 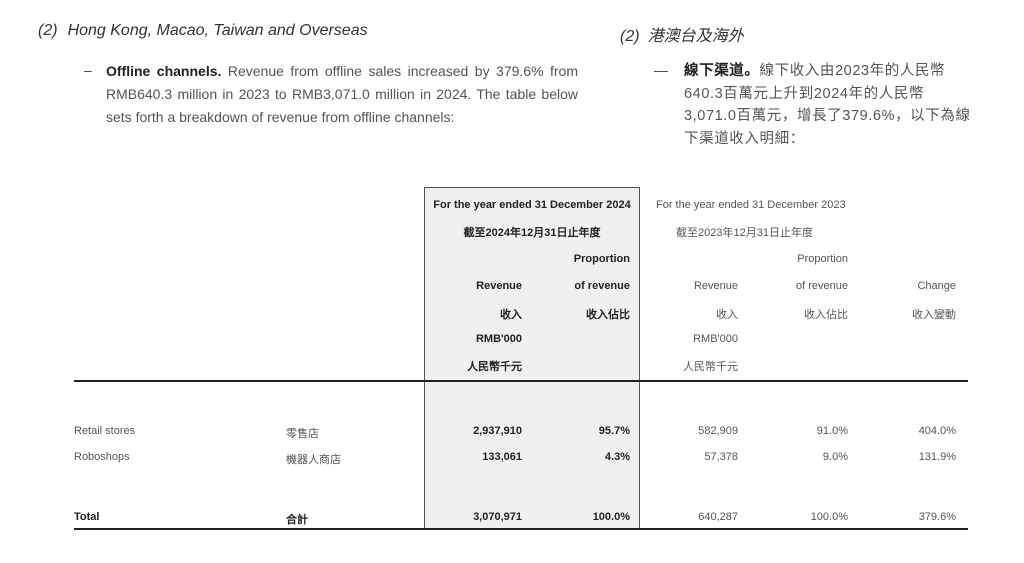 I want to click on total-rule, so click(x=521, y=529).